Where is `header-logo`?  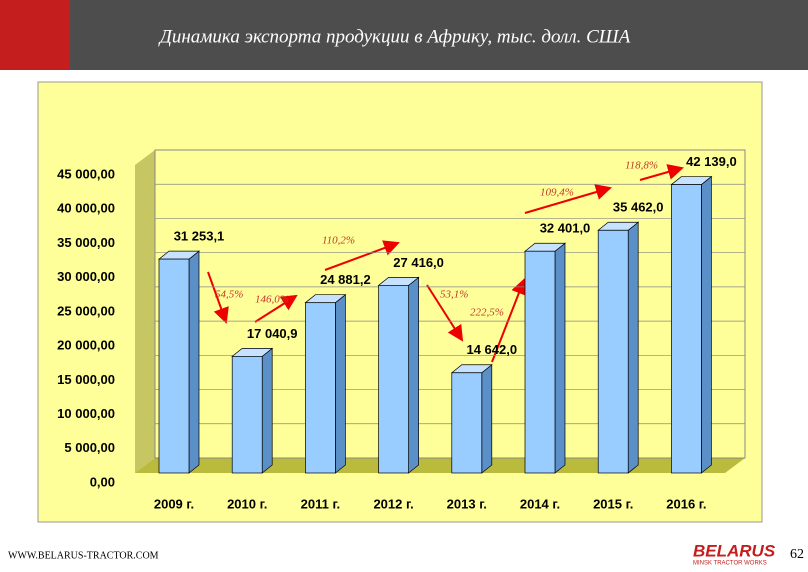
header-logo is located at coordinates (35, 35).